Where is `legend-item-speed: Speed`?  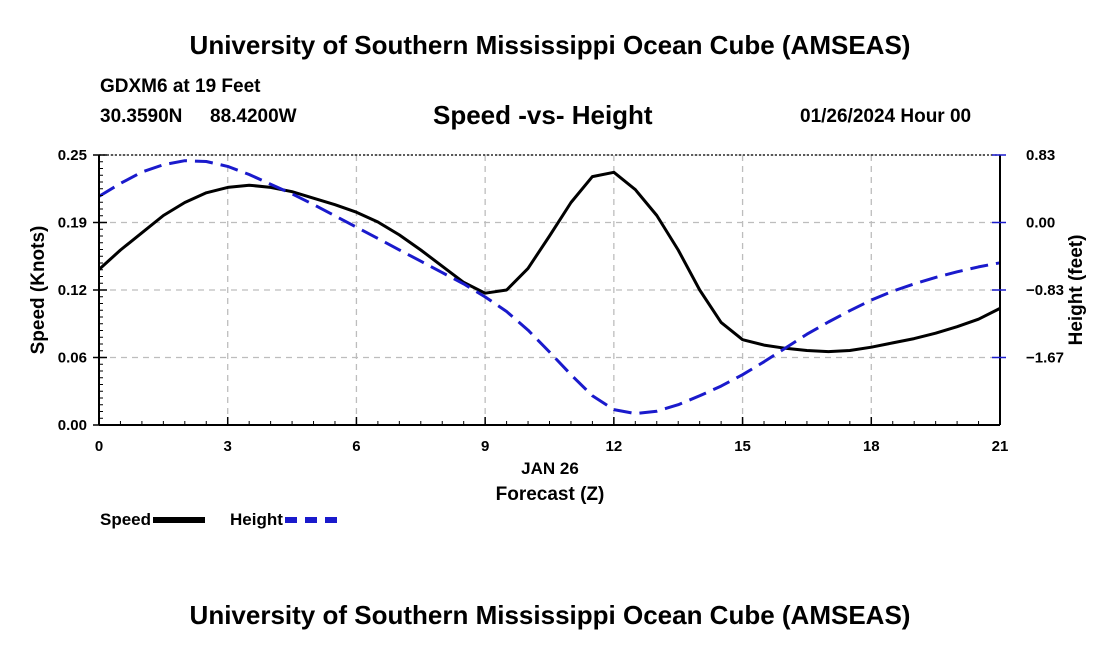 legend-item-speed: Speed is located at coordinates (153, 520).